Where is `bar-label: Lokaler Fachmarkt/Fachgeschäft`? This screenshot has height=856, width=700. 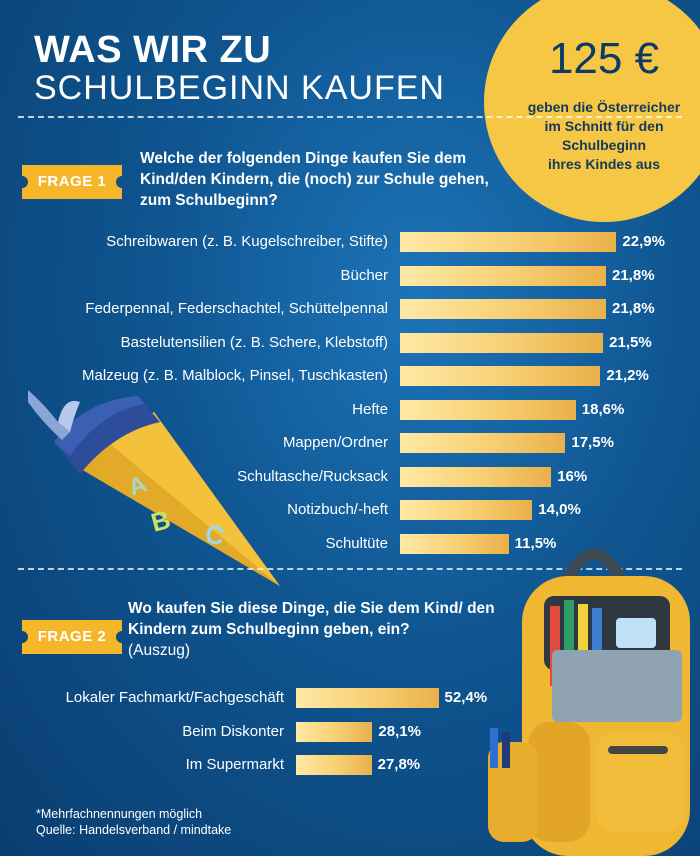
bar-label: Lokaler Fachmarkt/Fachgeschäft is located at coordinates (174, 697).